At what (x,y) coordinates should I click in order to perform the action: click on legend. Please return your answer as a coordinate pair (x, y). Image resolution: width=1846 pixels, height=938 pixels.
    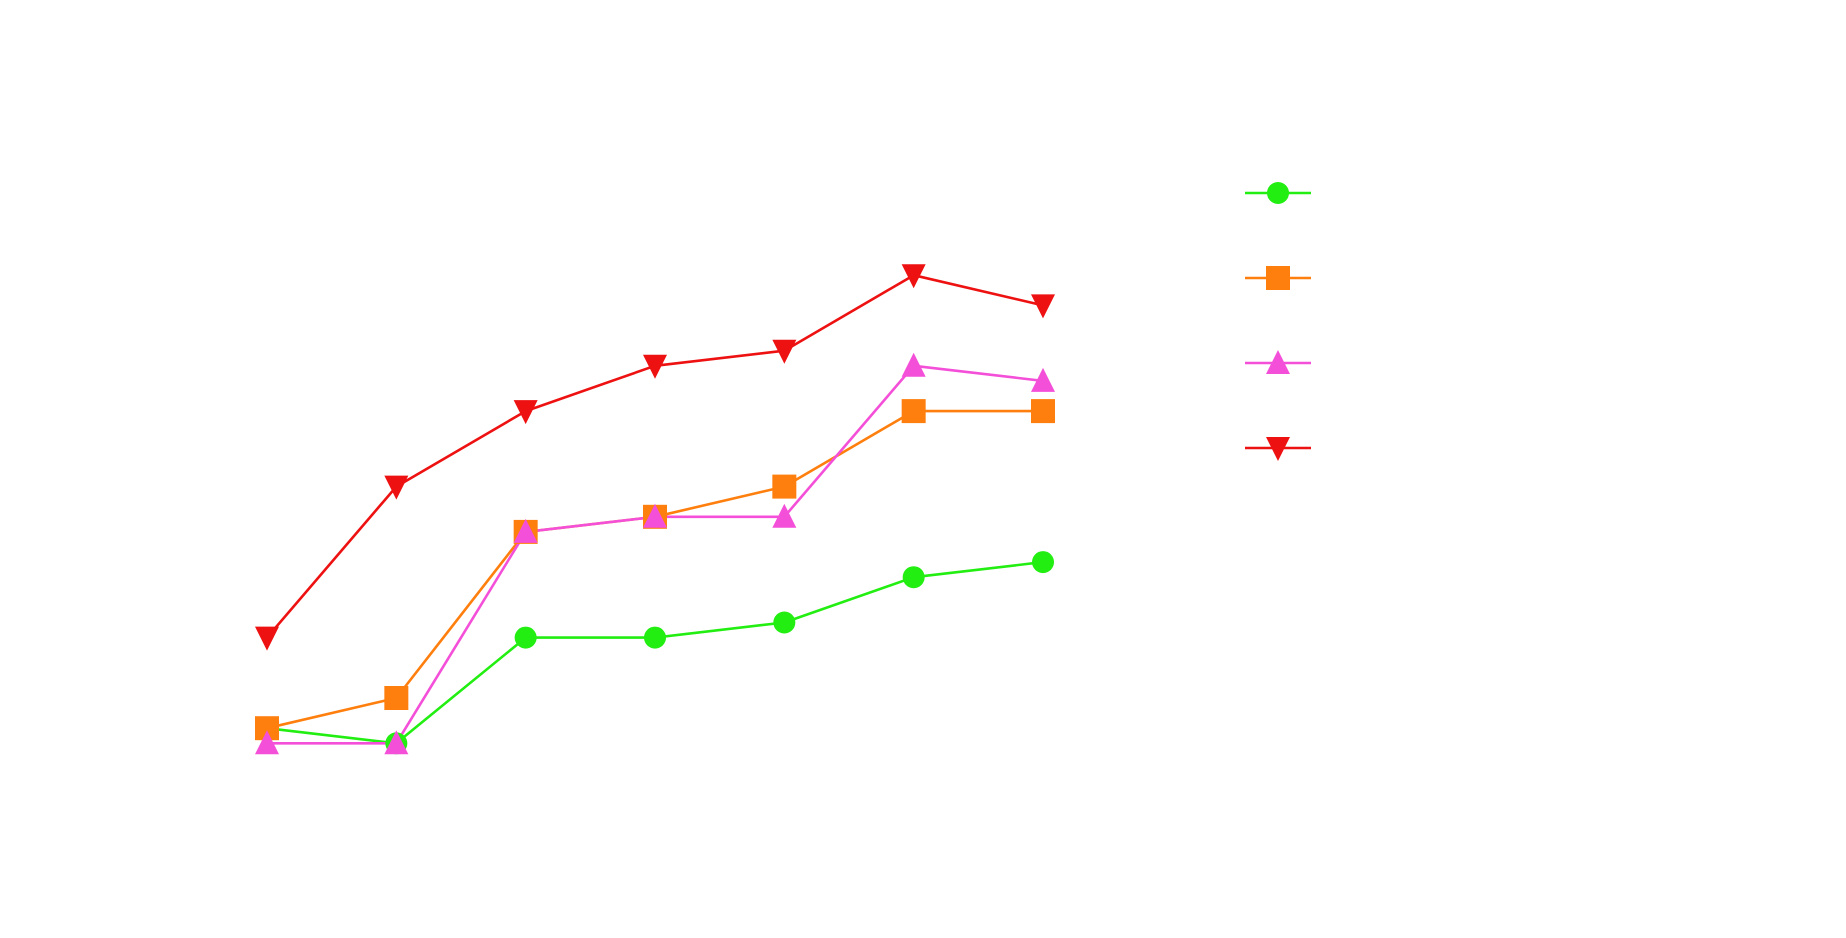
    Looking at the image, I should click on (1278, 321).